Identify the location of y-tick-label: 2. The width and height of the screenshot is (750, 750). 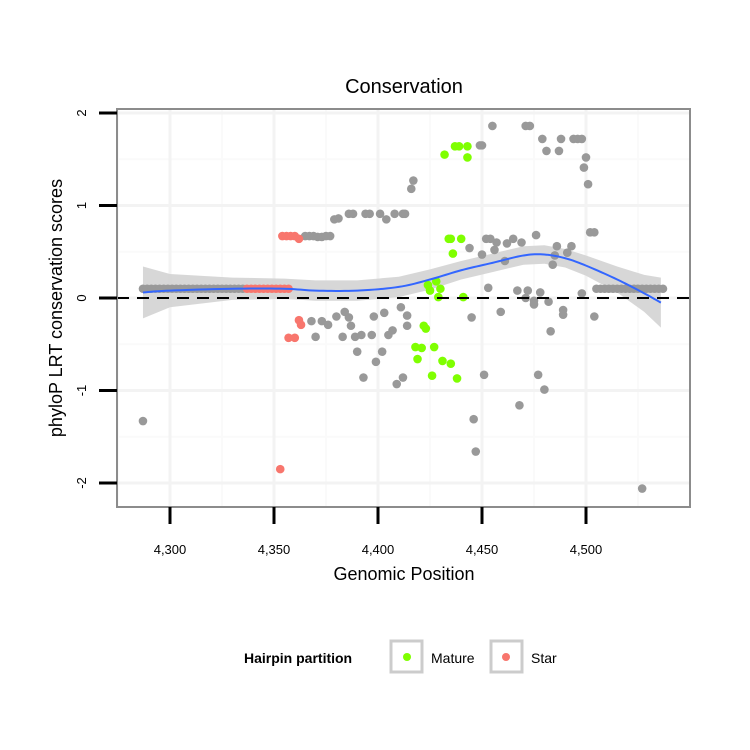
(81, 112).